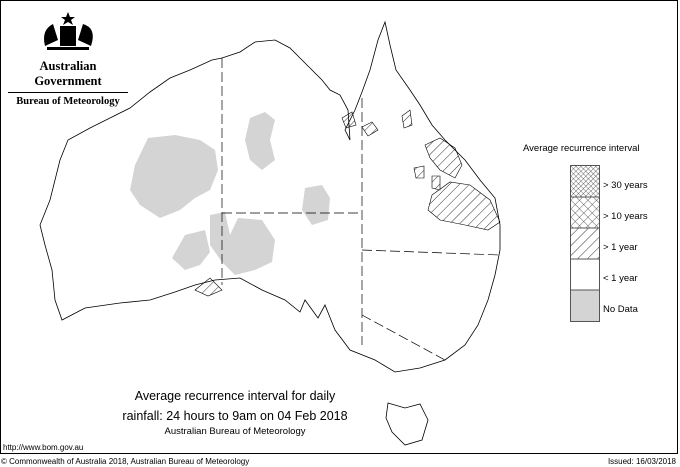 The height and width of the screenshot is (467, 680). Describe the element at coordinates (585, 181) in the screenshot. I see `swatch-over-30-years` at that location.